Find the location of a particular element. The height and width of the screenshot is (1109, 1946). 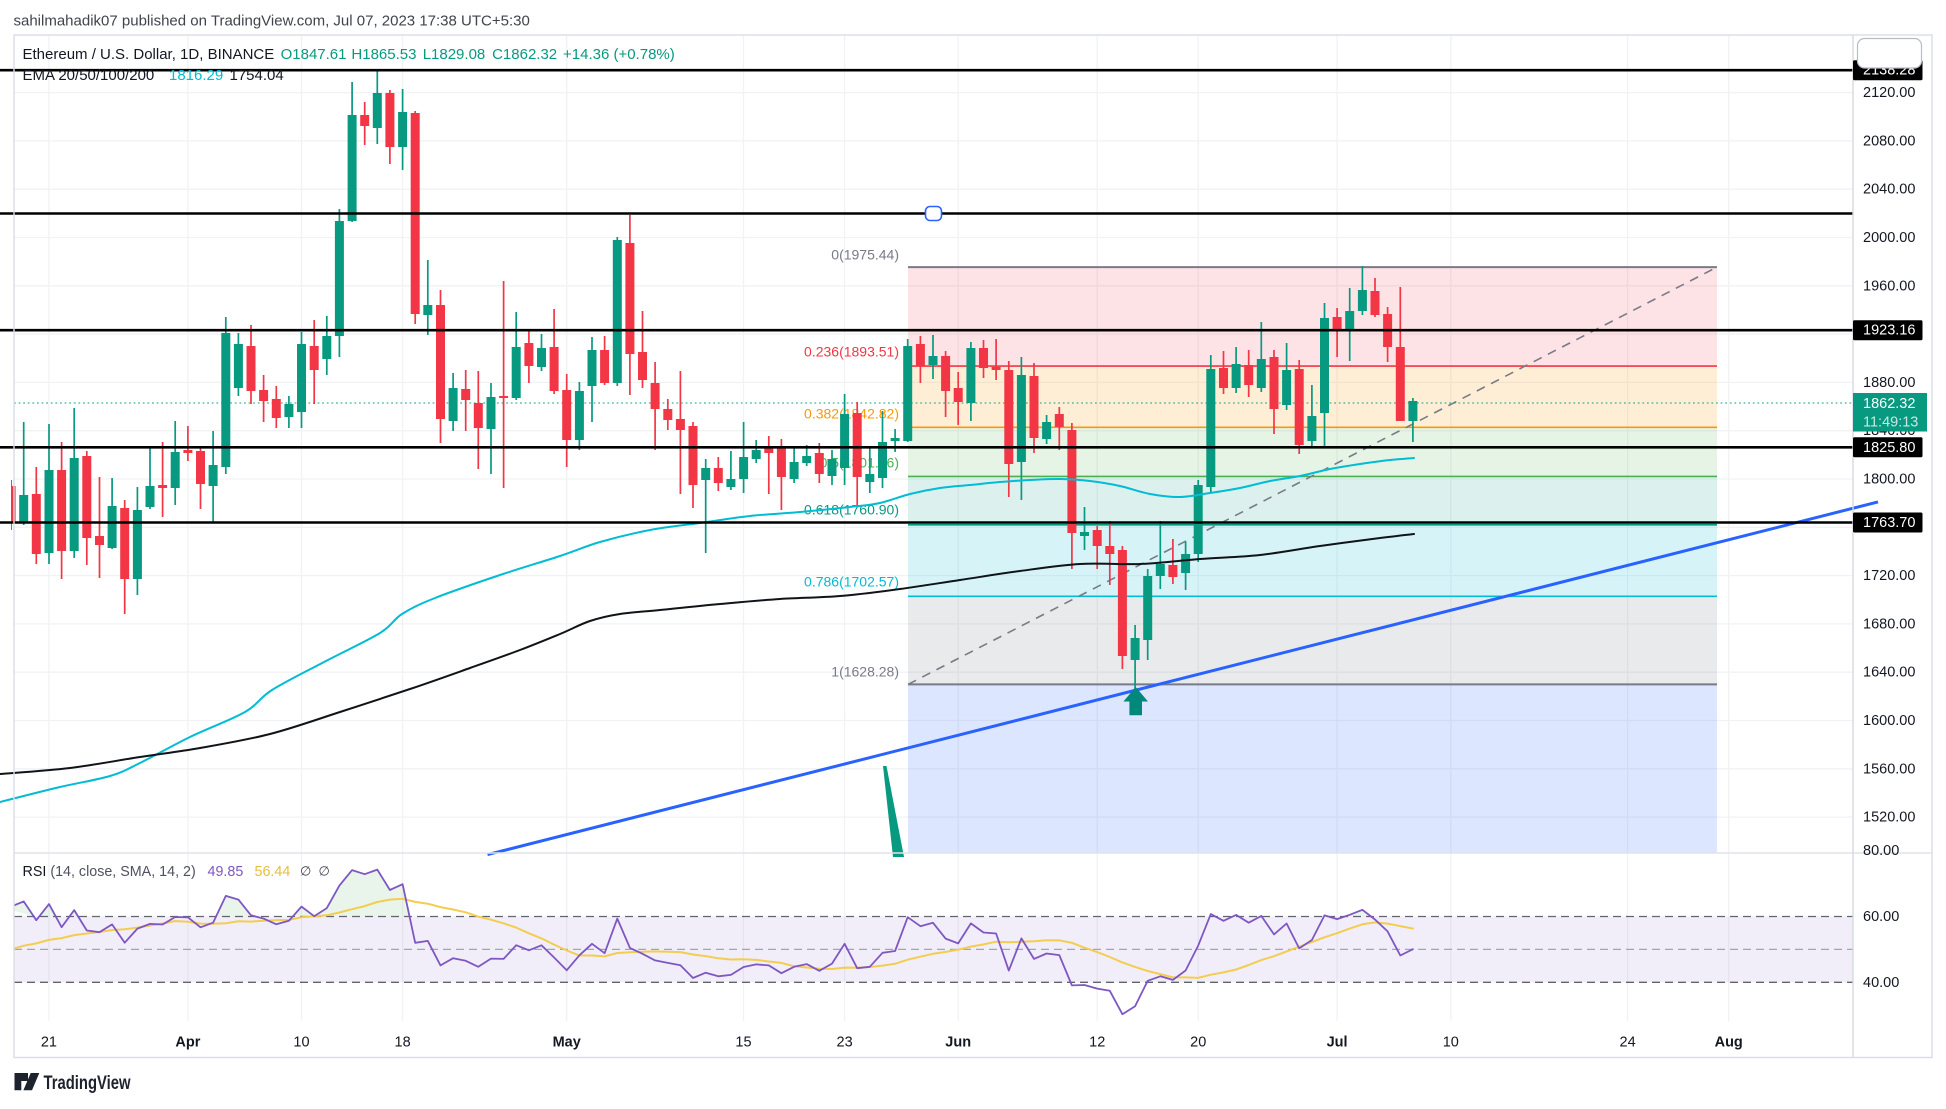

svg-text: 80.00 is located at coordinates (1881, 851).